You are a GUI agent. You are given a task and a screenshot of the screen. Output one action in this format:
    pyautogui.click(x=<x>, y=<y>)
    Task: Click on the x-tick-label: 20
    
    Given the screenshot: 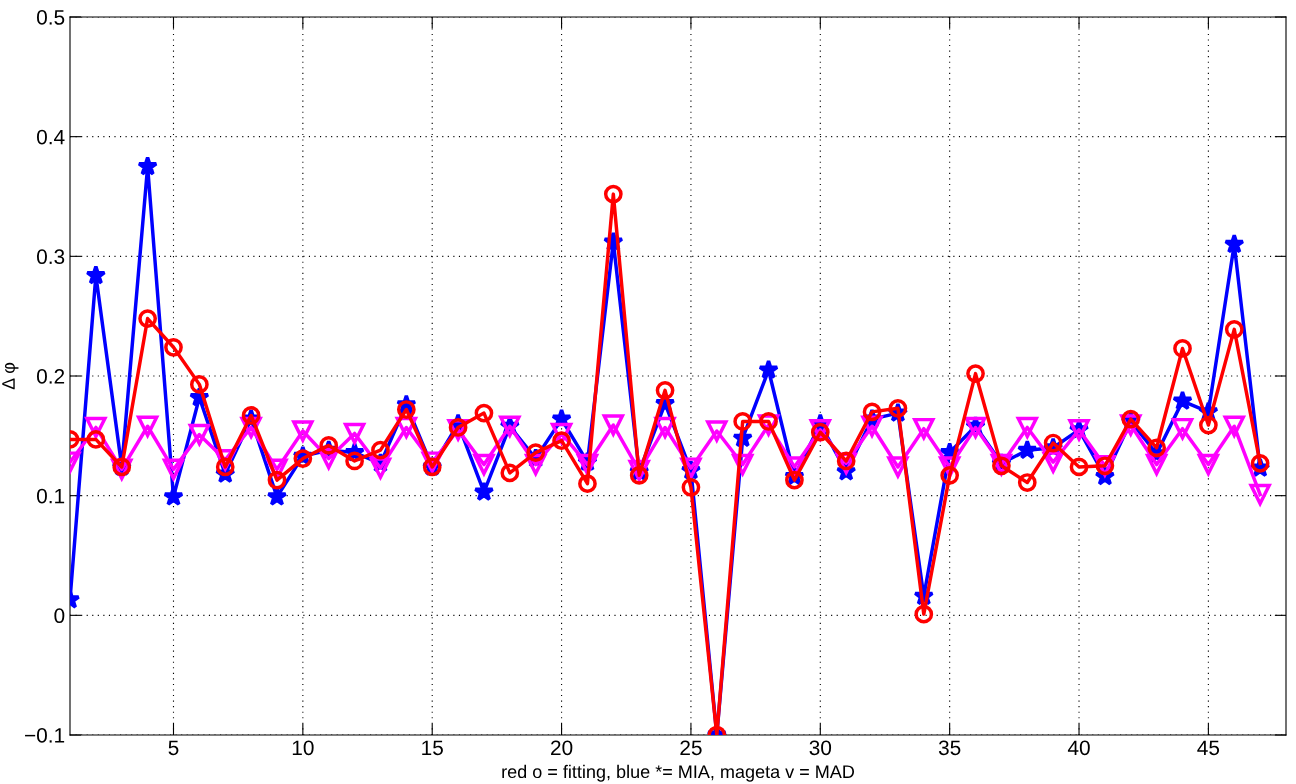 What is the action you would take?
    pyautogui.click(x=562, y=748)
    